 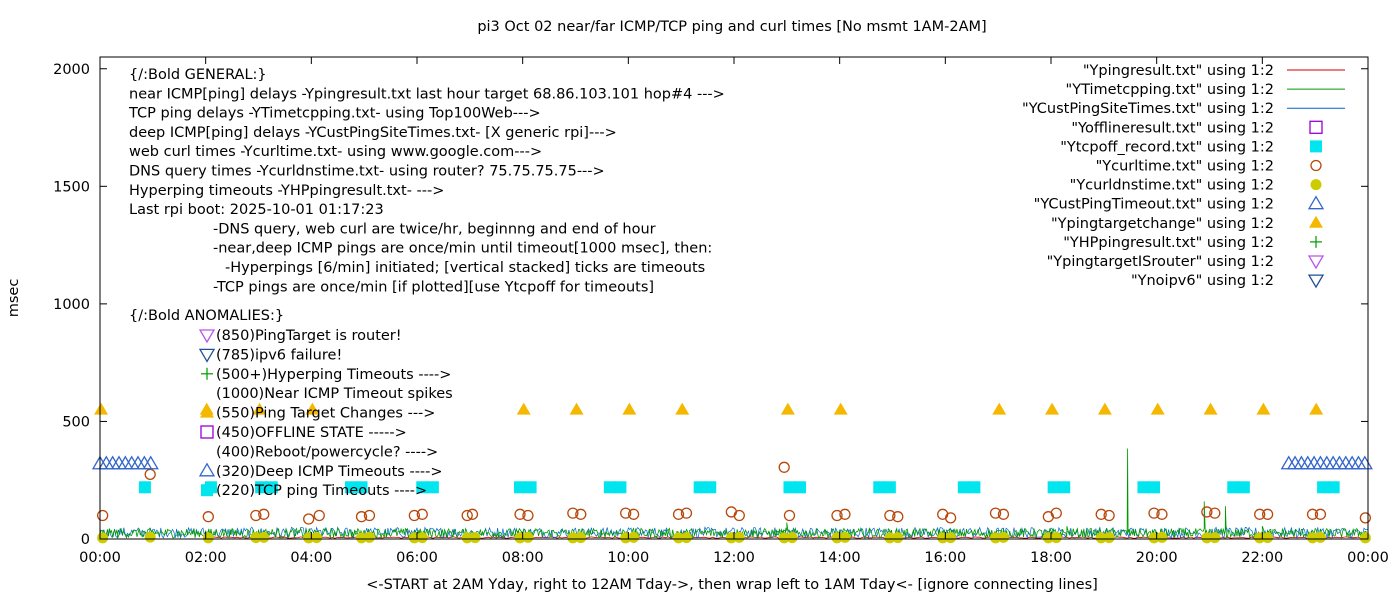 What do you see at coordinates (71, 187) in the screenshot?
I see `y-tick-label: 1500` at bounding box center [71, 187].